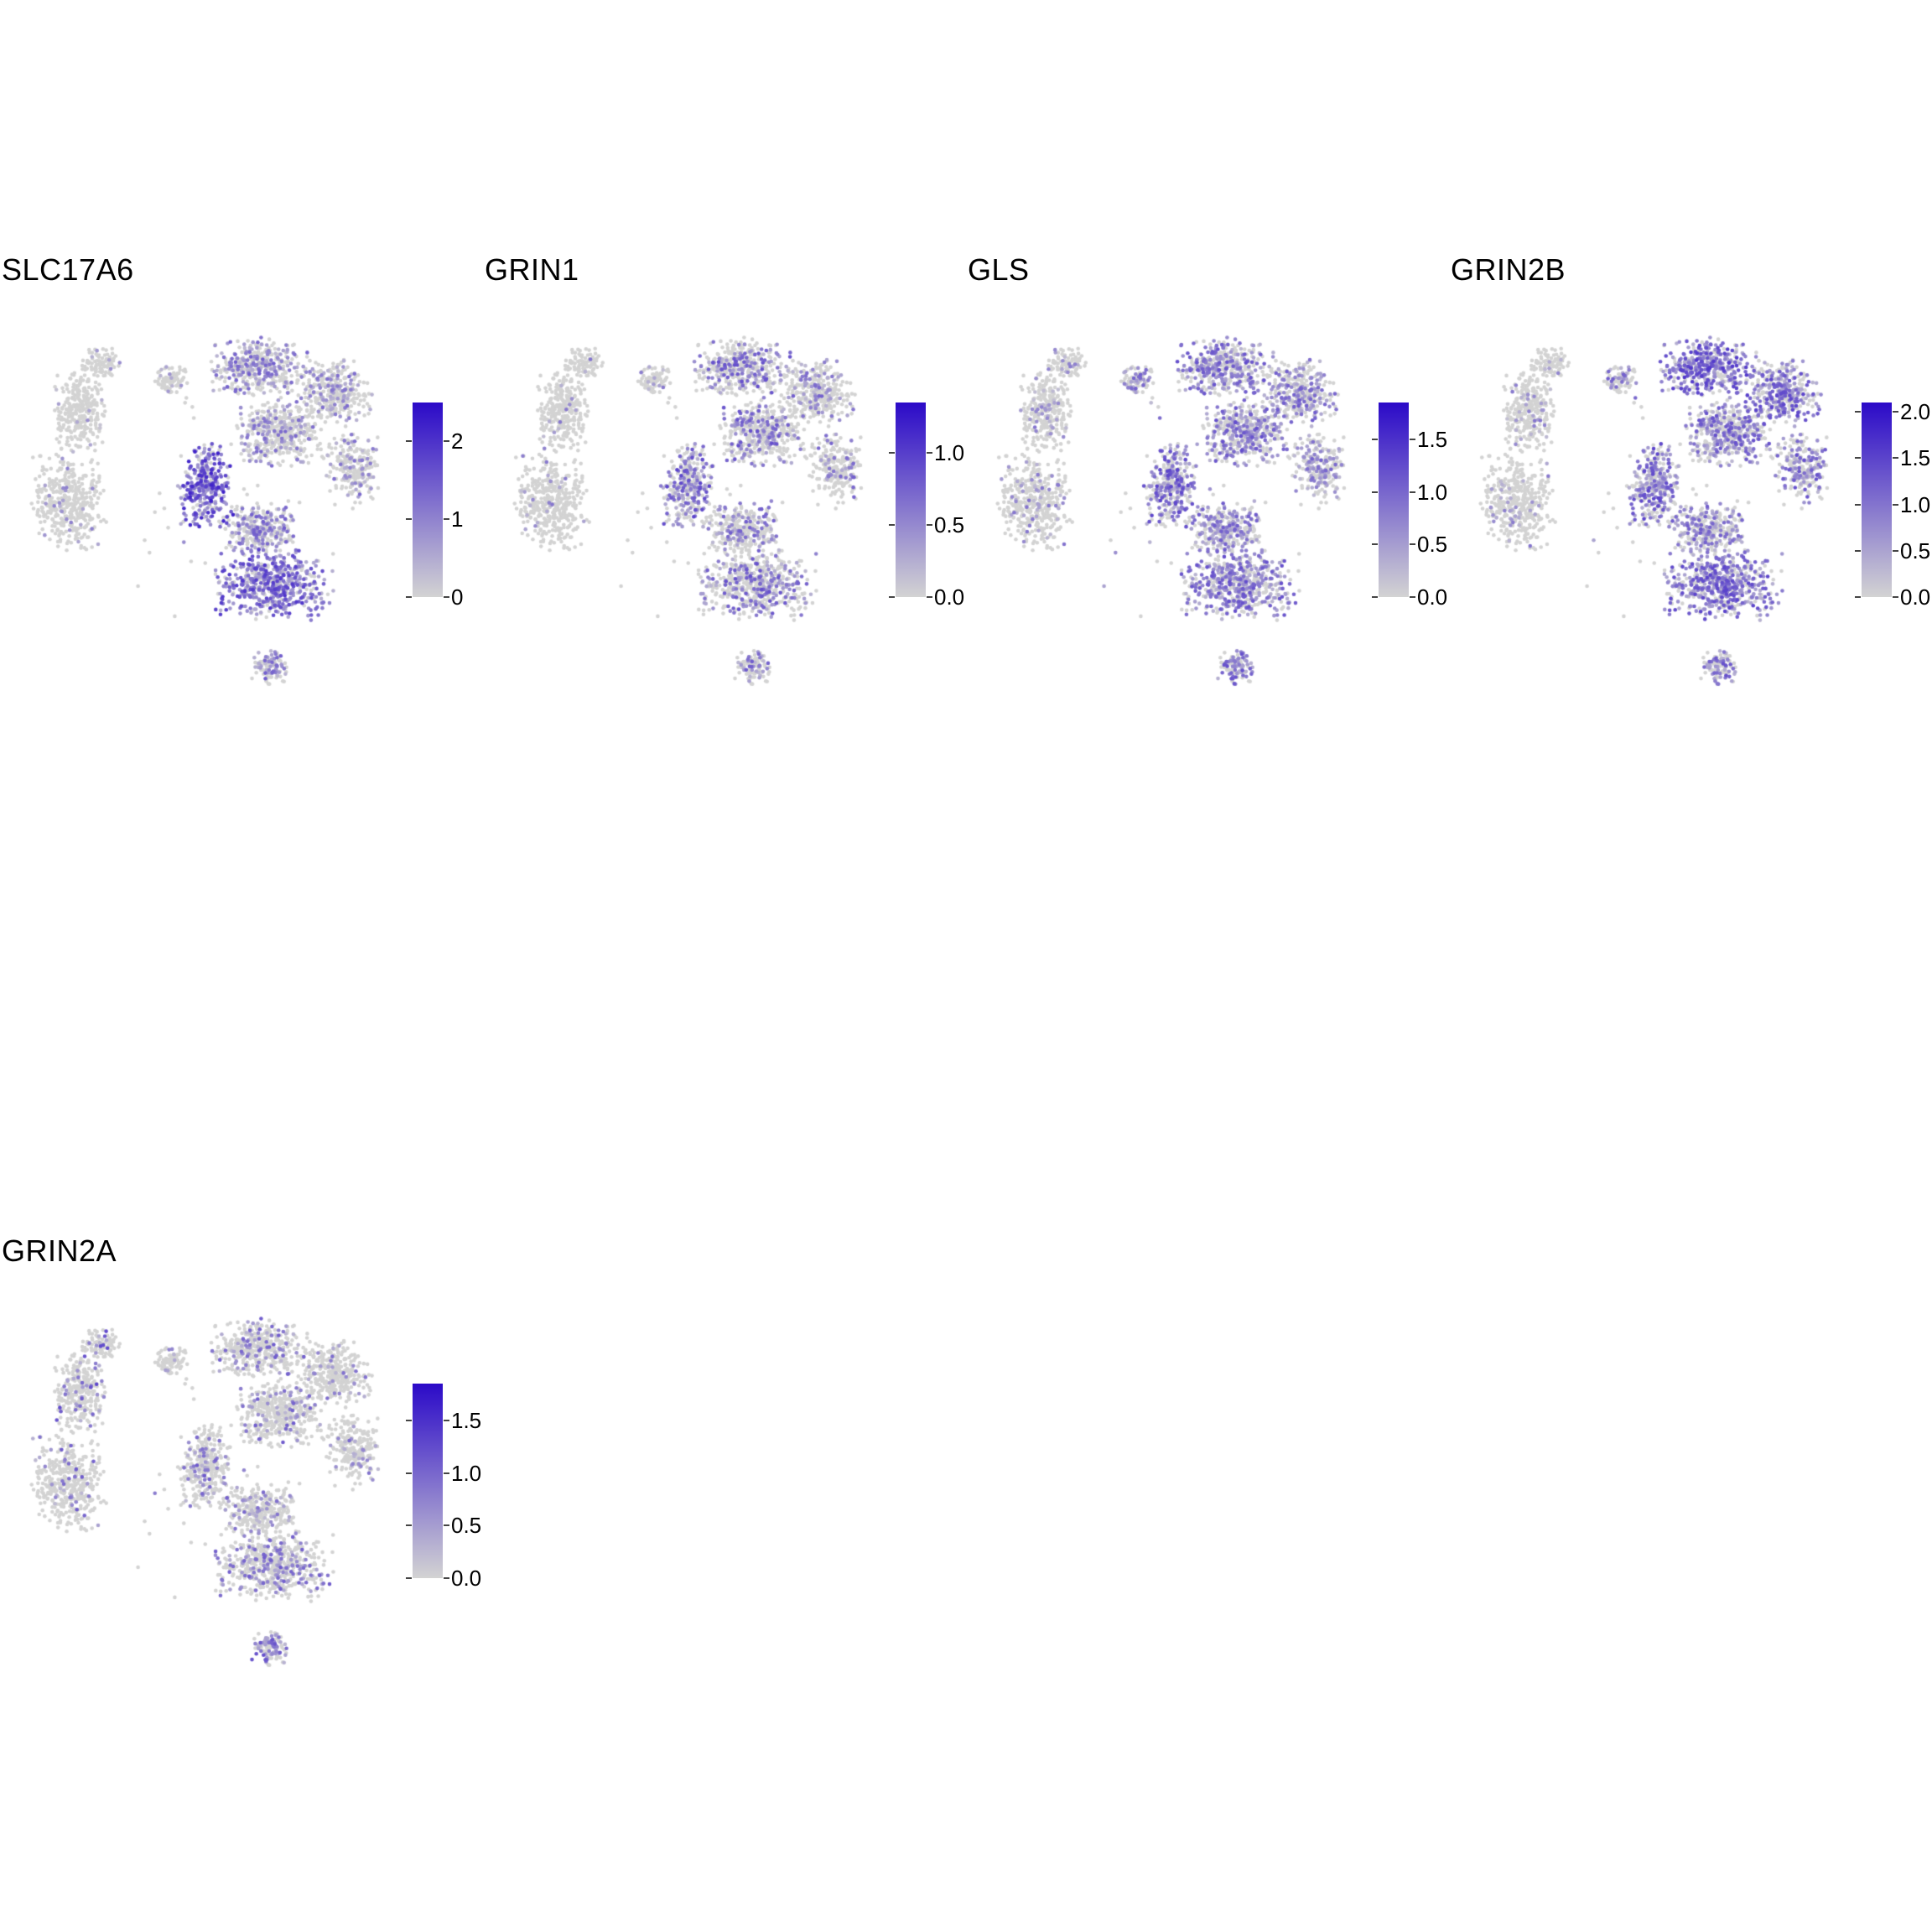 This screenshot has height=1932, width=1932. Describe the element at coordinates (457, 597) in the screenshot. I see `legend-tick-label: 0` at that location.